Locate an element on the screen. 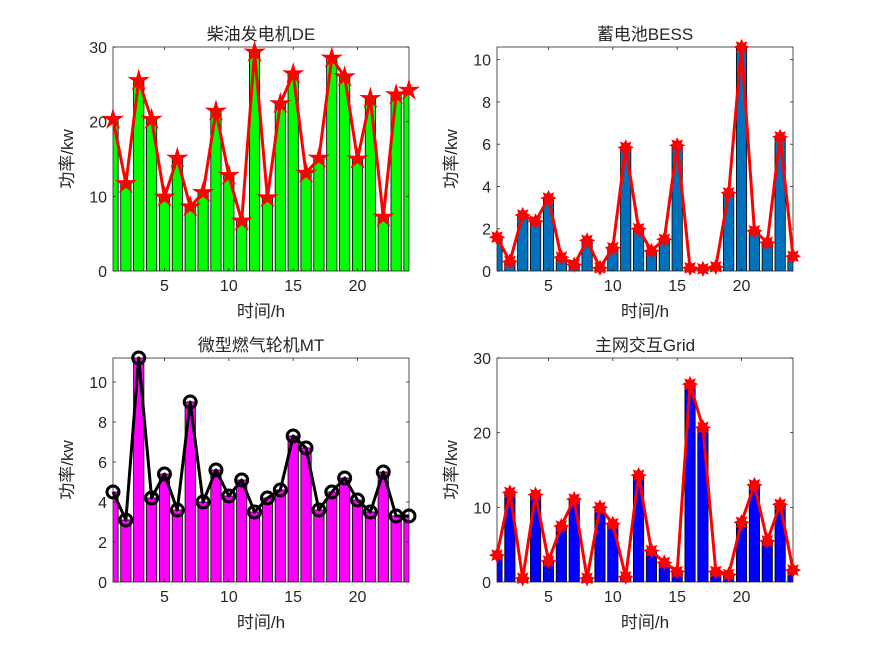 The image size is (875, 656). series-line is located at coordinates (260, 136).